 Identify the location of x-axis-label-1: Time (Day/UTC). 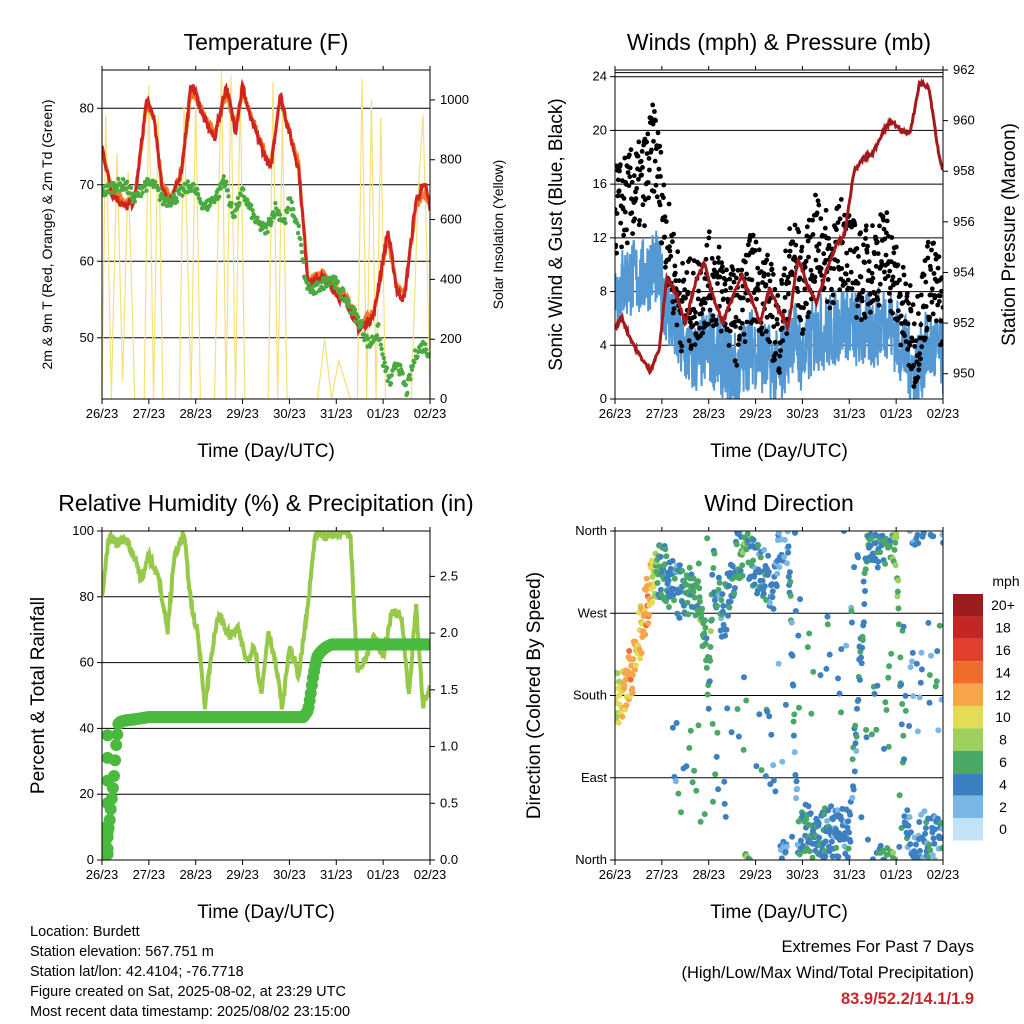
(779, 451).